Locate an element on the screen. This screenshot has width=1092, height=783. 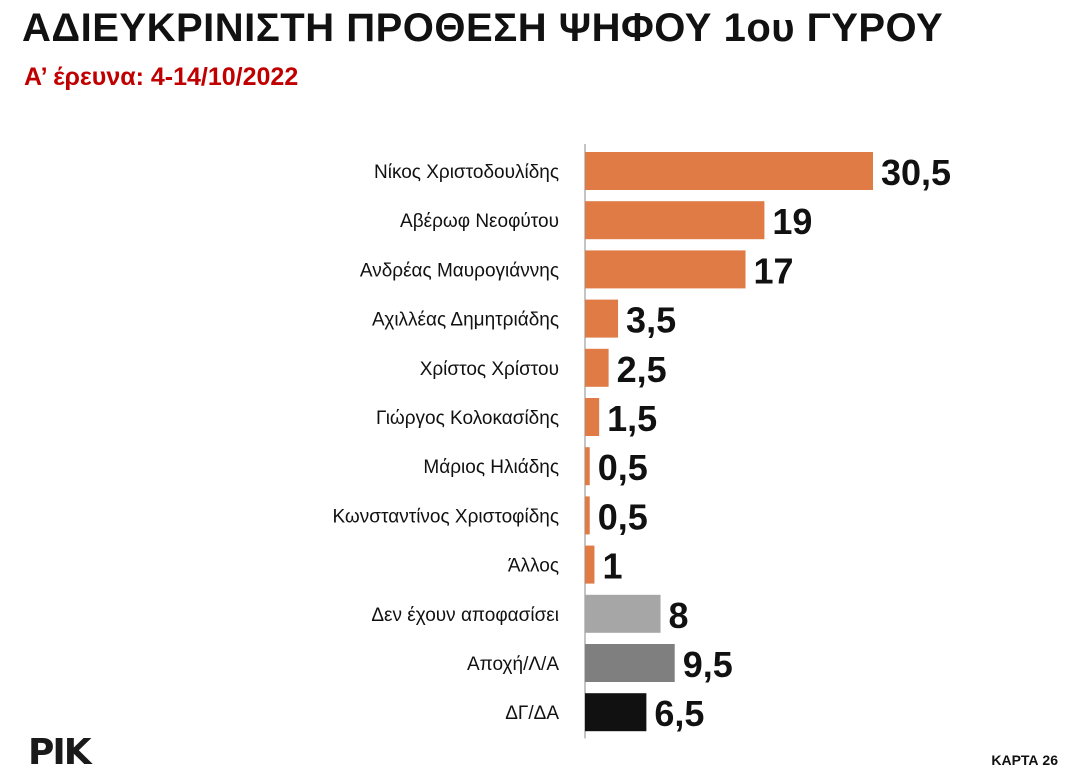
data-label: 8 is located at coordinates (679, 615).